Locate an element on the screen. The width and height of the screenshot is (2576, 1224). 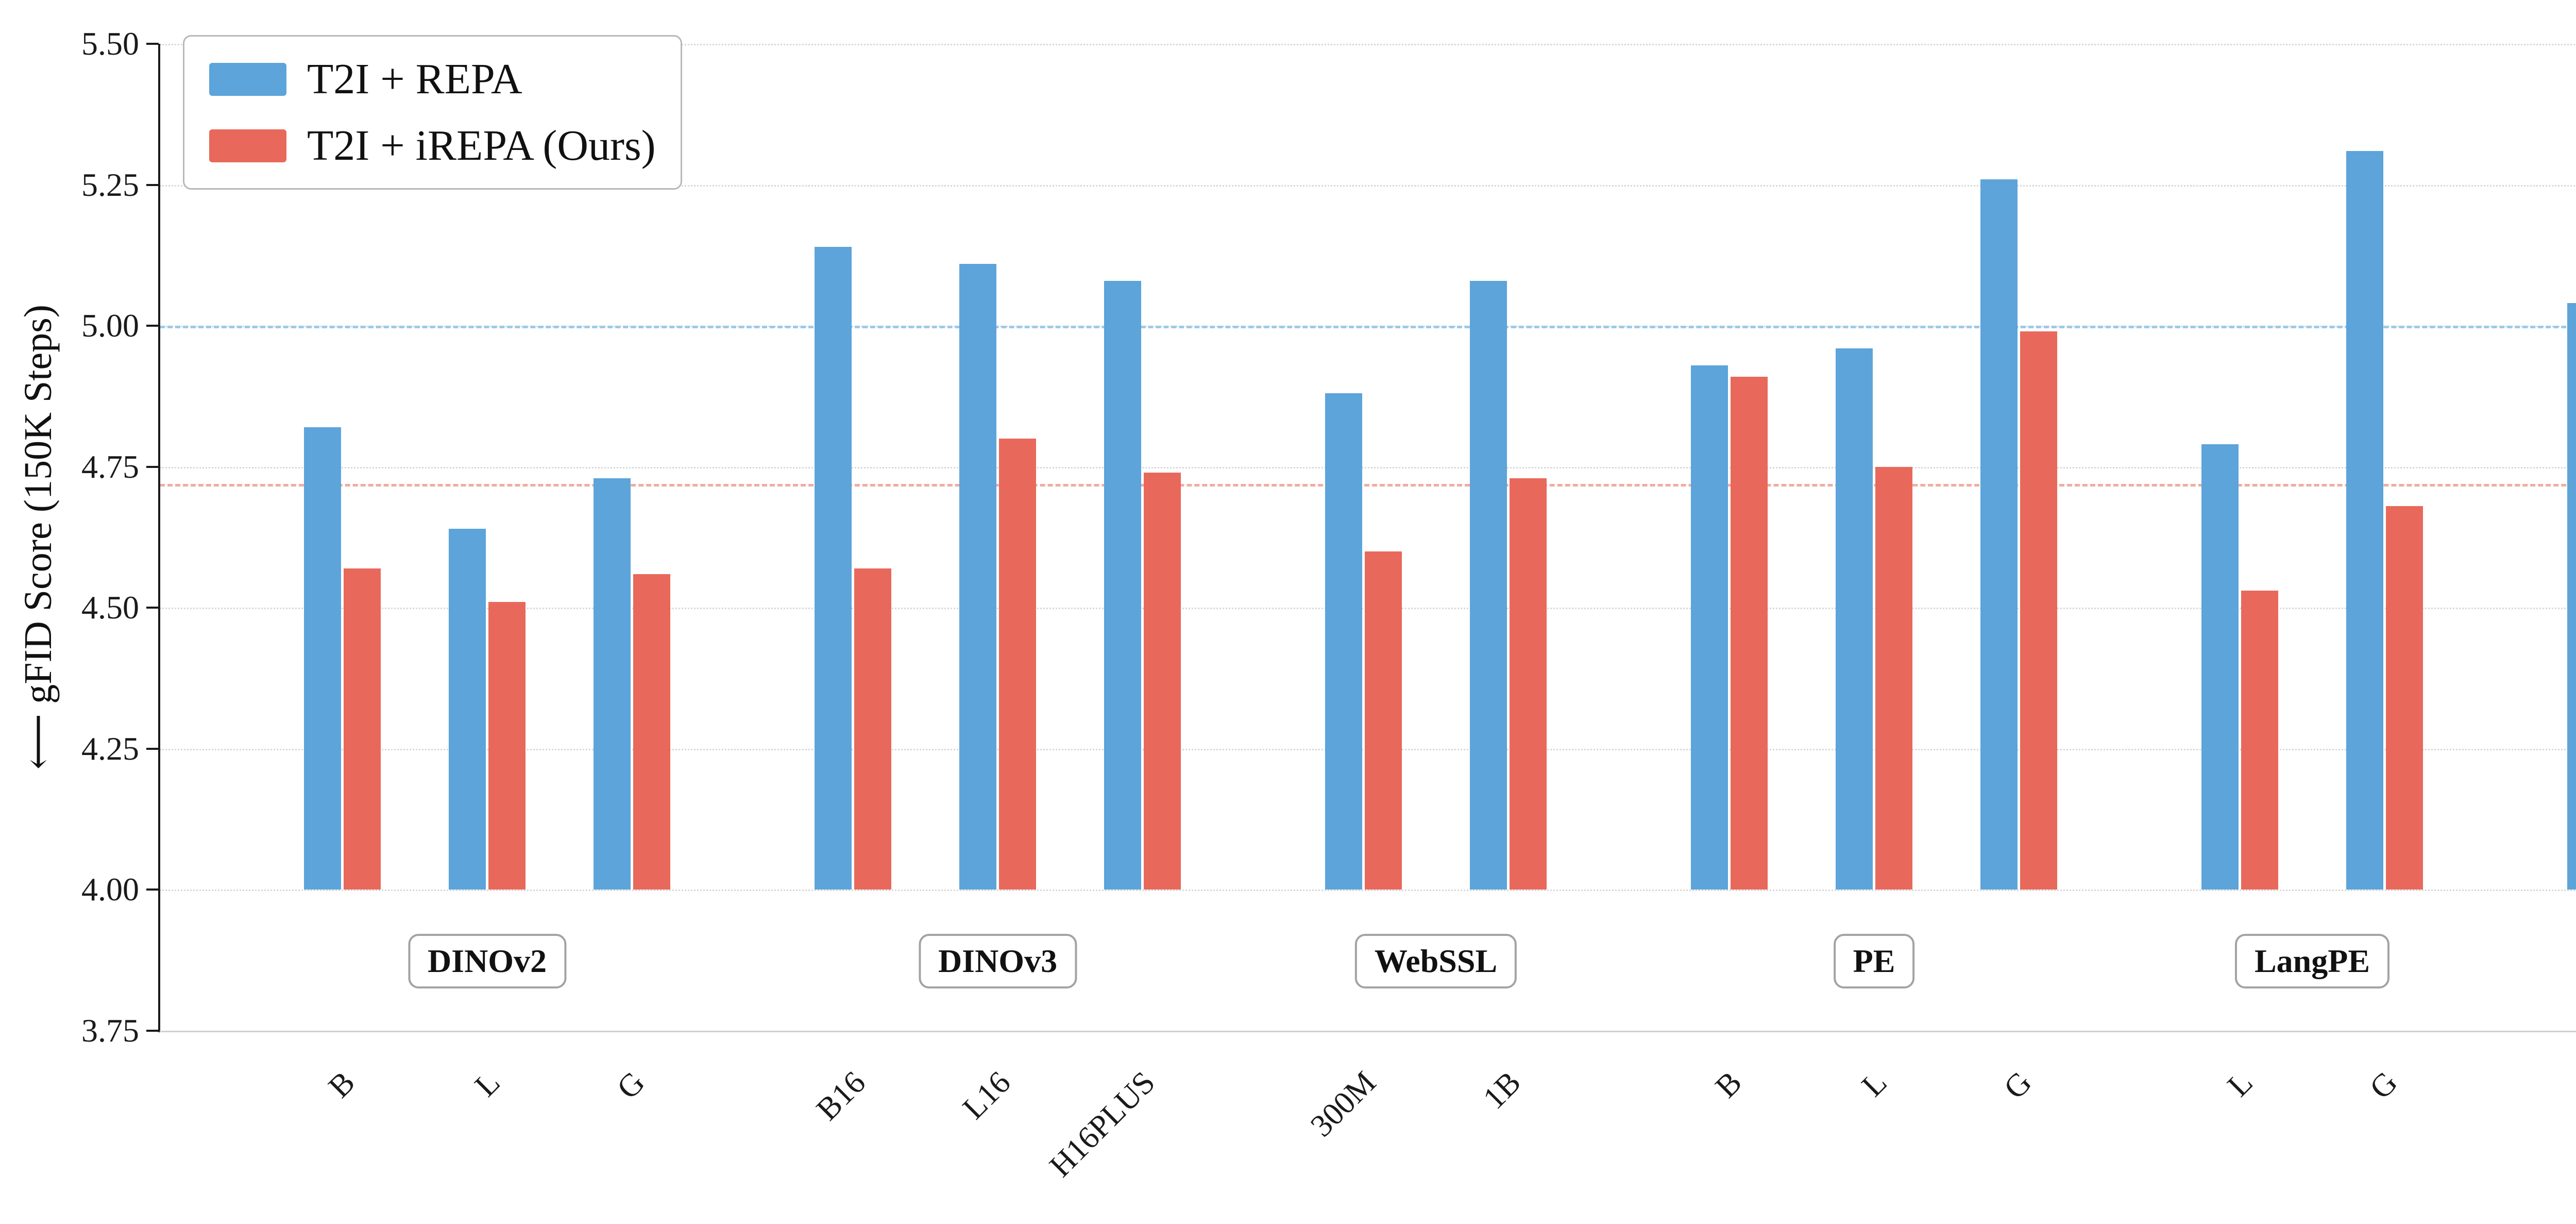
bar-irepa-DINOv3-B16 is located at coordinates (872, 729).